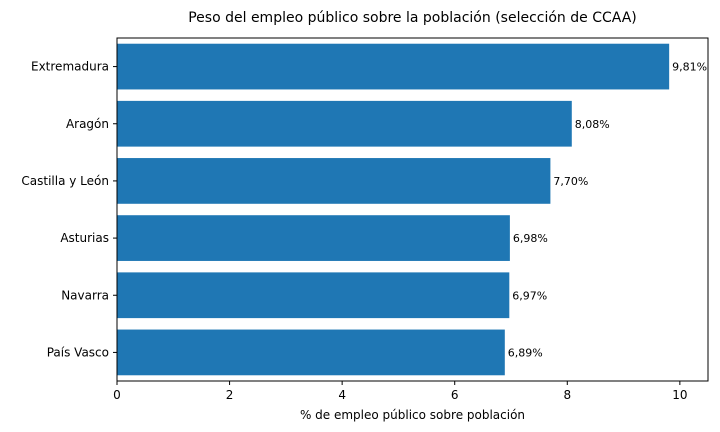 The width and height of the screenshot is (720, 432). Describe the element at coordinates (84, 238) in the screenshot. I see `y-tick-label: Asturias` at that location.